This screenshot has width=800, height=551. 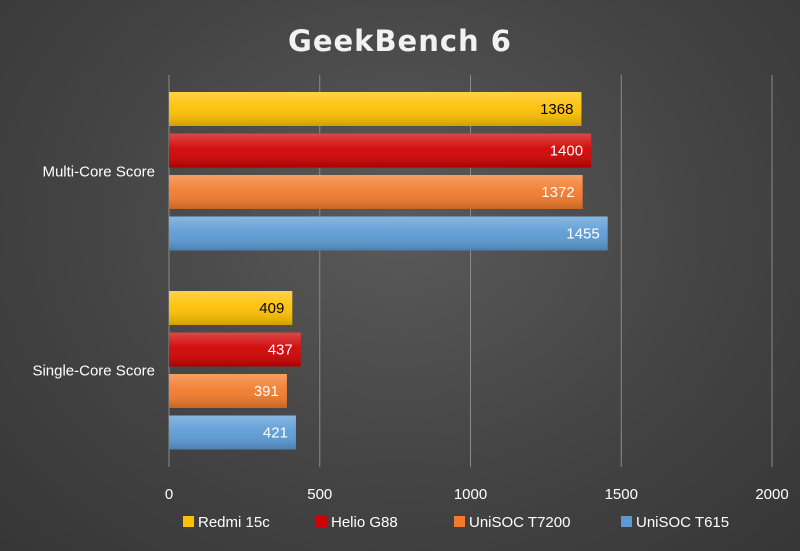 I want to click on legend-label: Redmi 15c, so click(x=234, y=522).